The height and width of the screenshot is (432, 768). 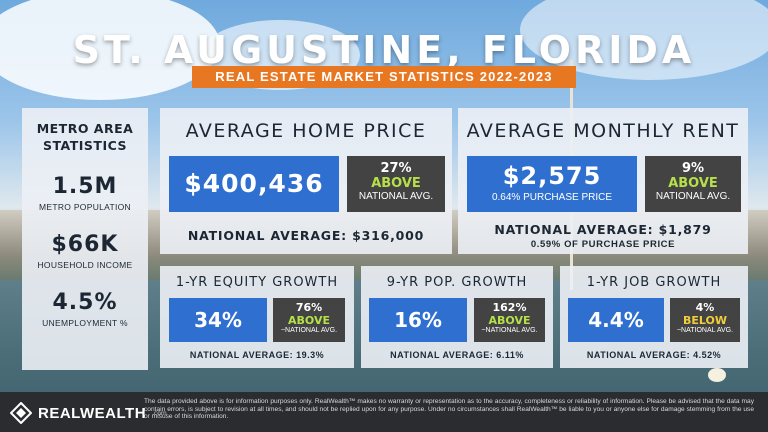 What do you see at coordinates (85, 323) in the screenshot?
I see `unemployment-label: UNEMPLOYMENT %` at bounding box center [85, 323].